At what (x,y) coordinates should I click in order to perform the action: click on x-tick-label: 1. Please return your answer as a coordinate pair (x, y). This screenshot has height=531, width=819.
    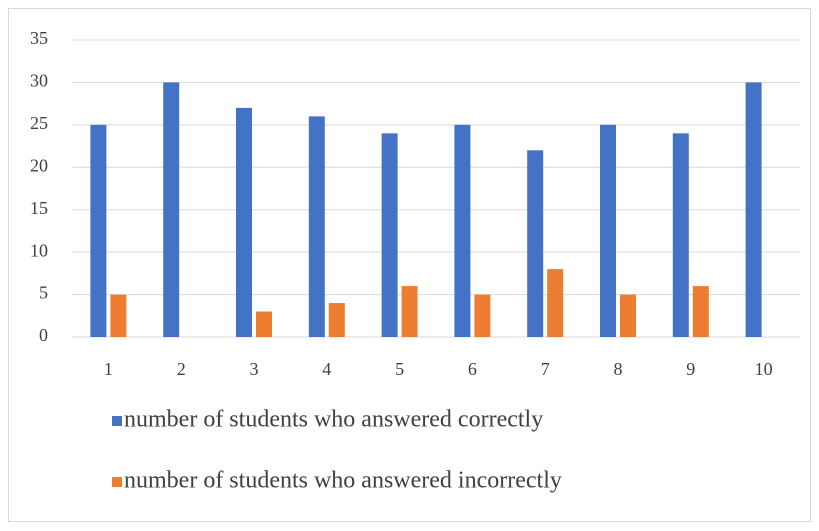
    Looking at the image, I should click on (108, 369).